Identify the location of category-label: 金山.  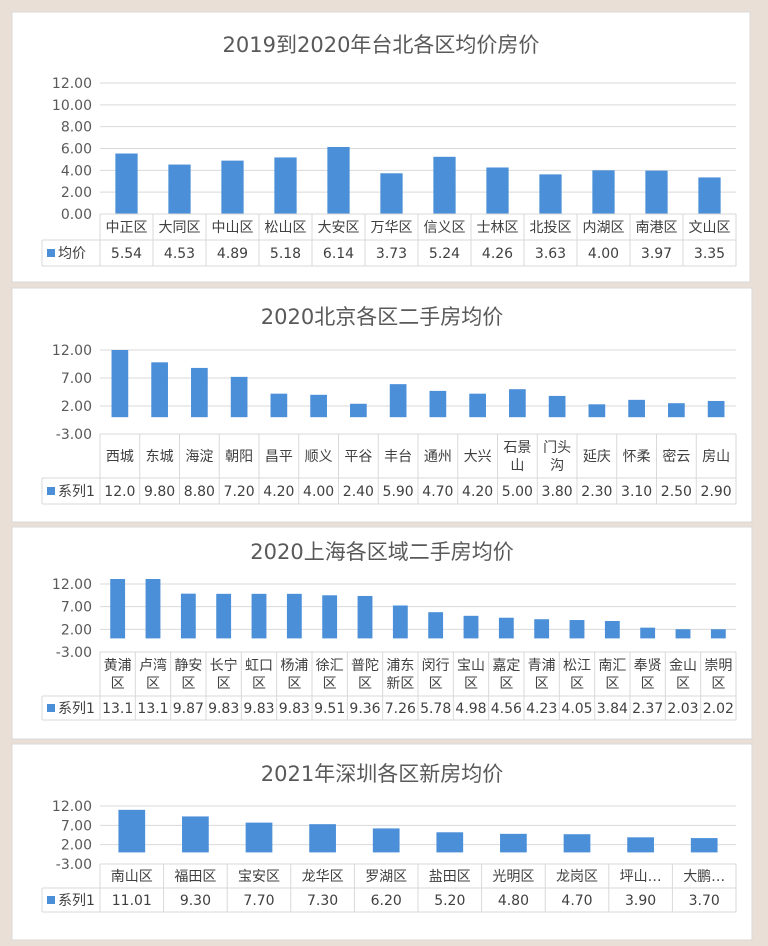
(683, 666).